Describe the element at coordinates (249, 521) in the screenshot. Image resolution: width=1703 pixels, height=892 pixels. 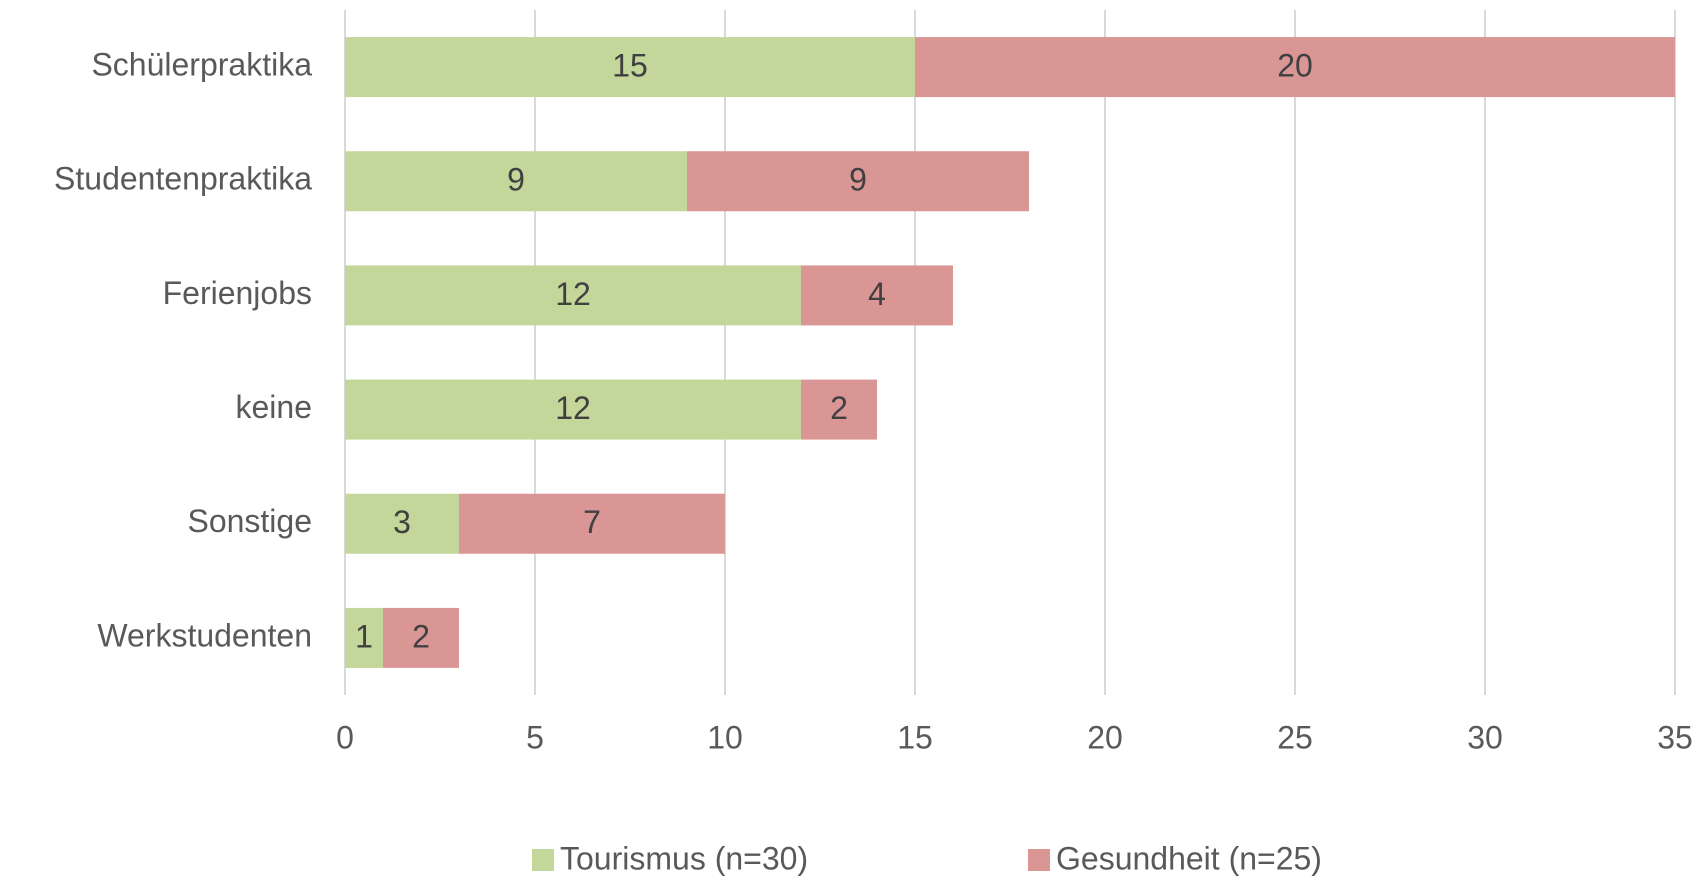
I see `y-tick-label: Sonstige` at that location.